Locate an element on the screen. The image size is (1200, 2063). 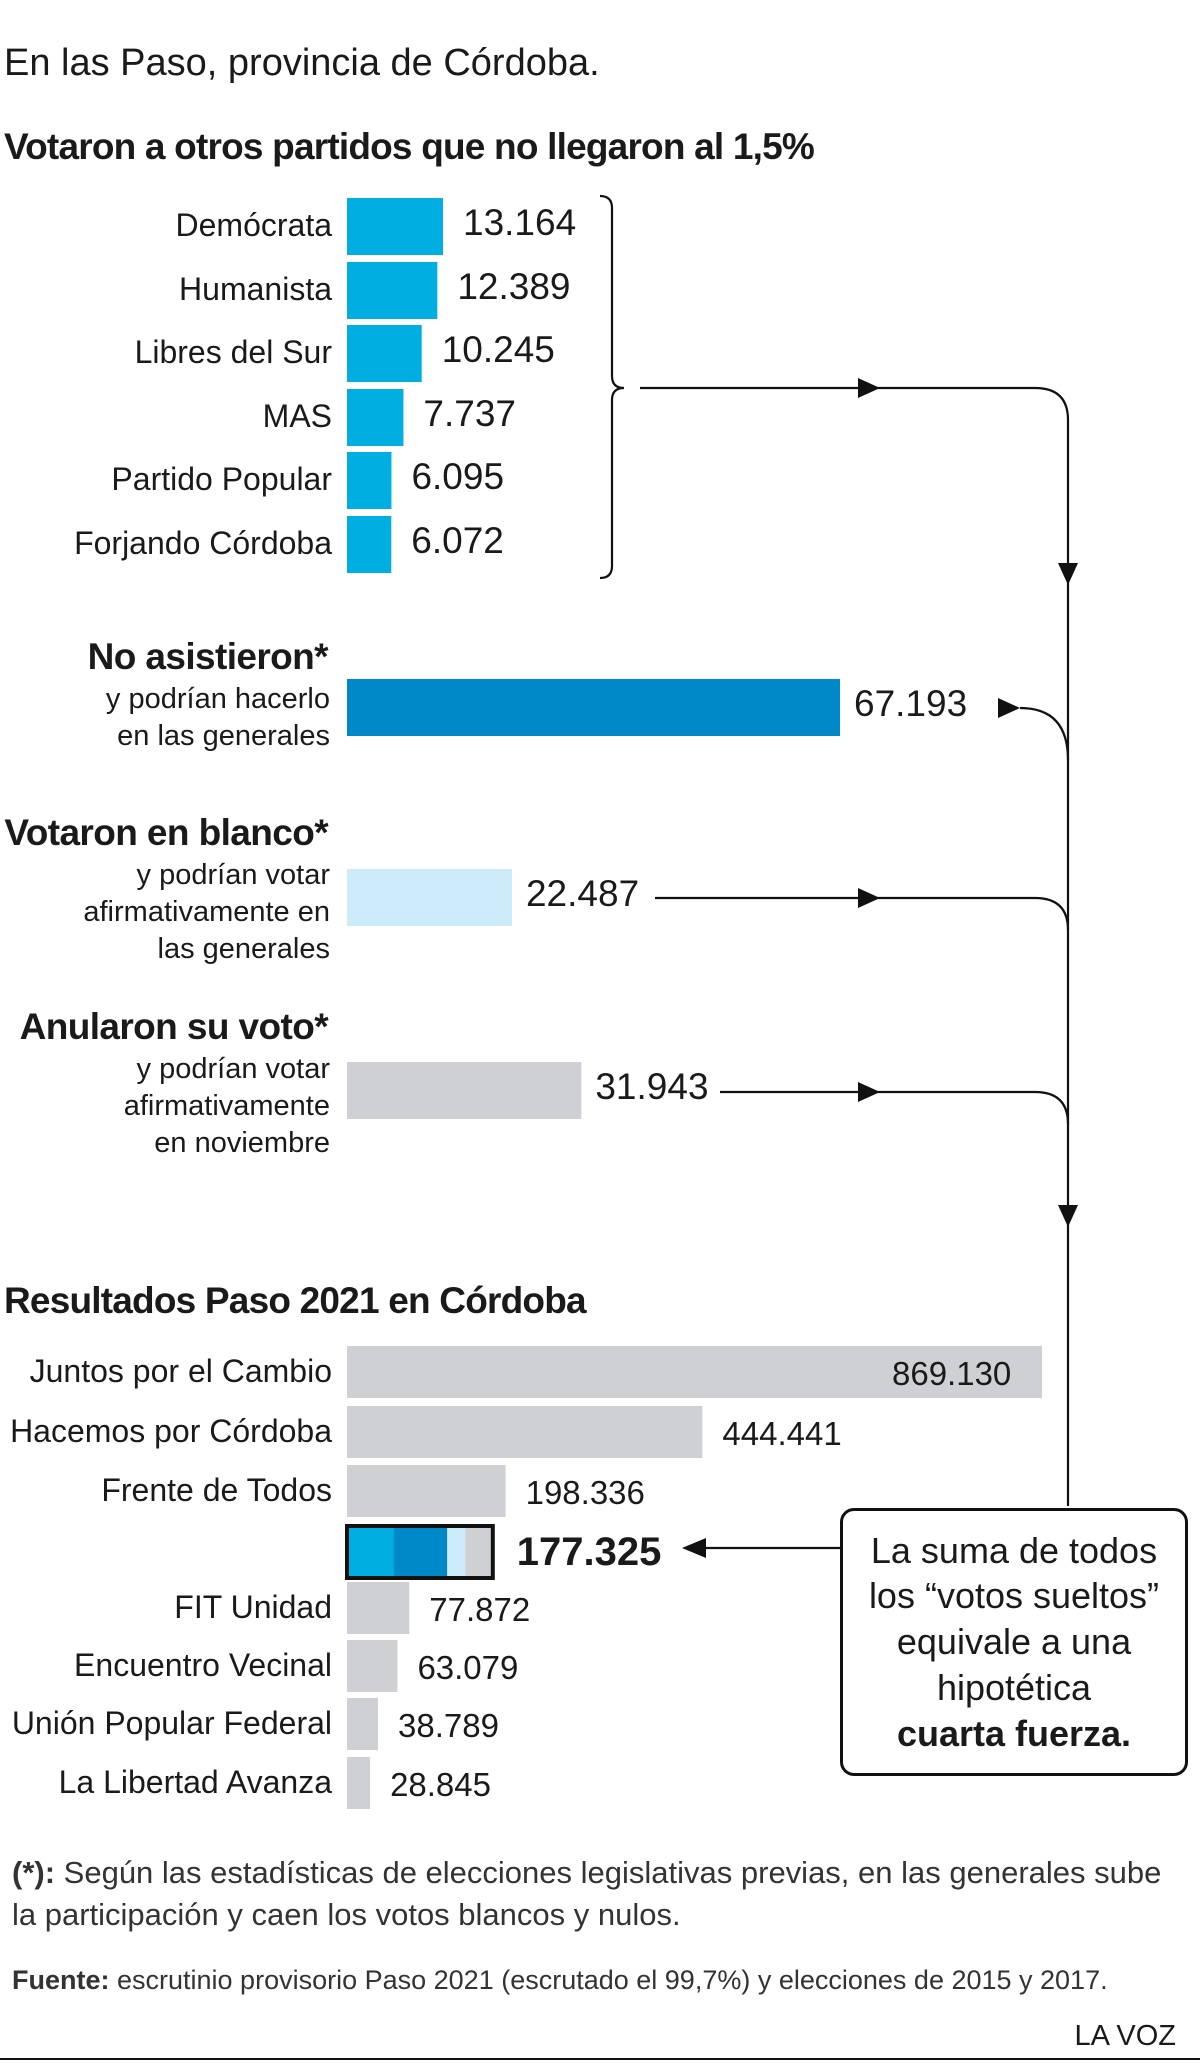
category-label: FIT Unidad is located at coordinates (253, 1607).